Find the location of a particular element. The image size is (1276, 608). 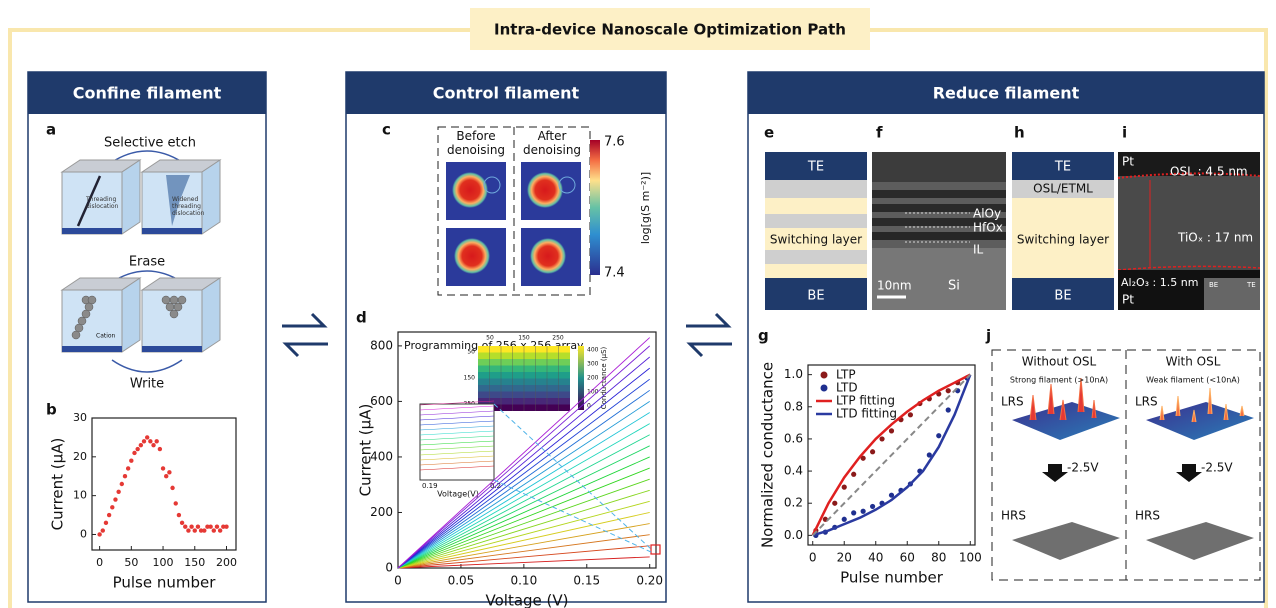

inset-tick-label: 300 is located at coordinates (593, 364).